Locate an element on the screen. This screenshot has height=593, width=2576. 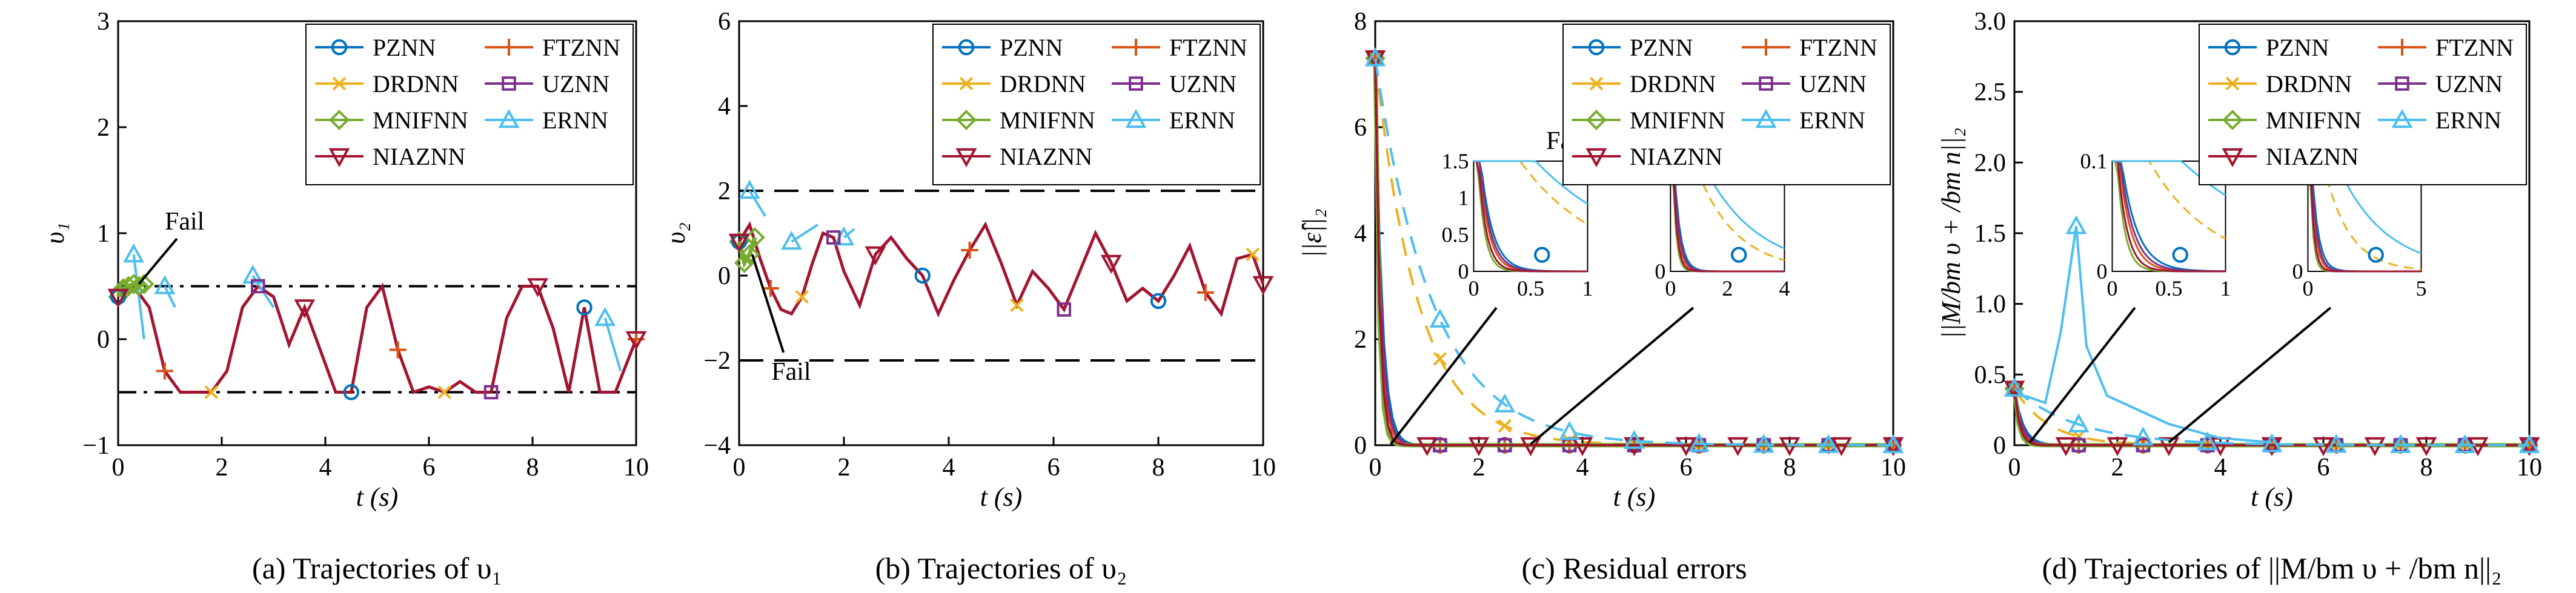
series-line-niaznn is located at coordinates (377, 338).